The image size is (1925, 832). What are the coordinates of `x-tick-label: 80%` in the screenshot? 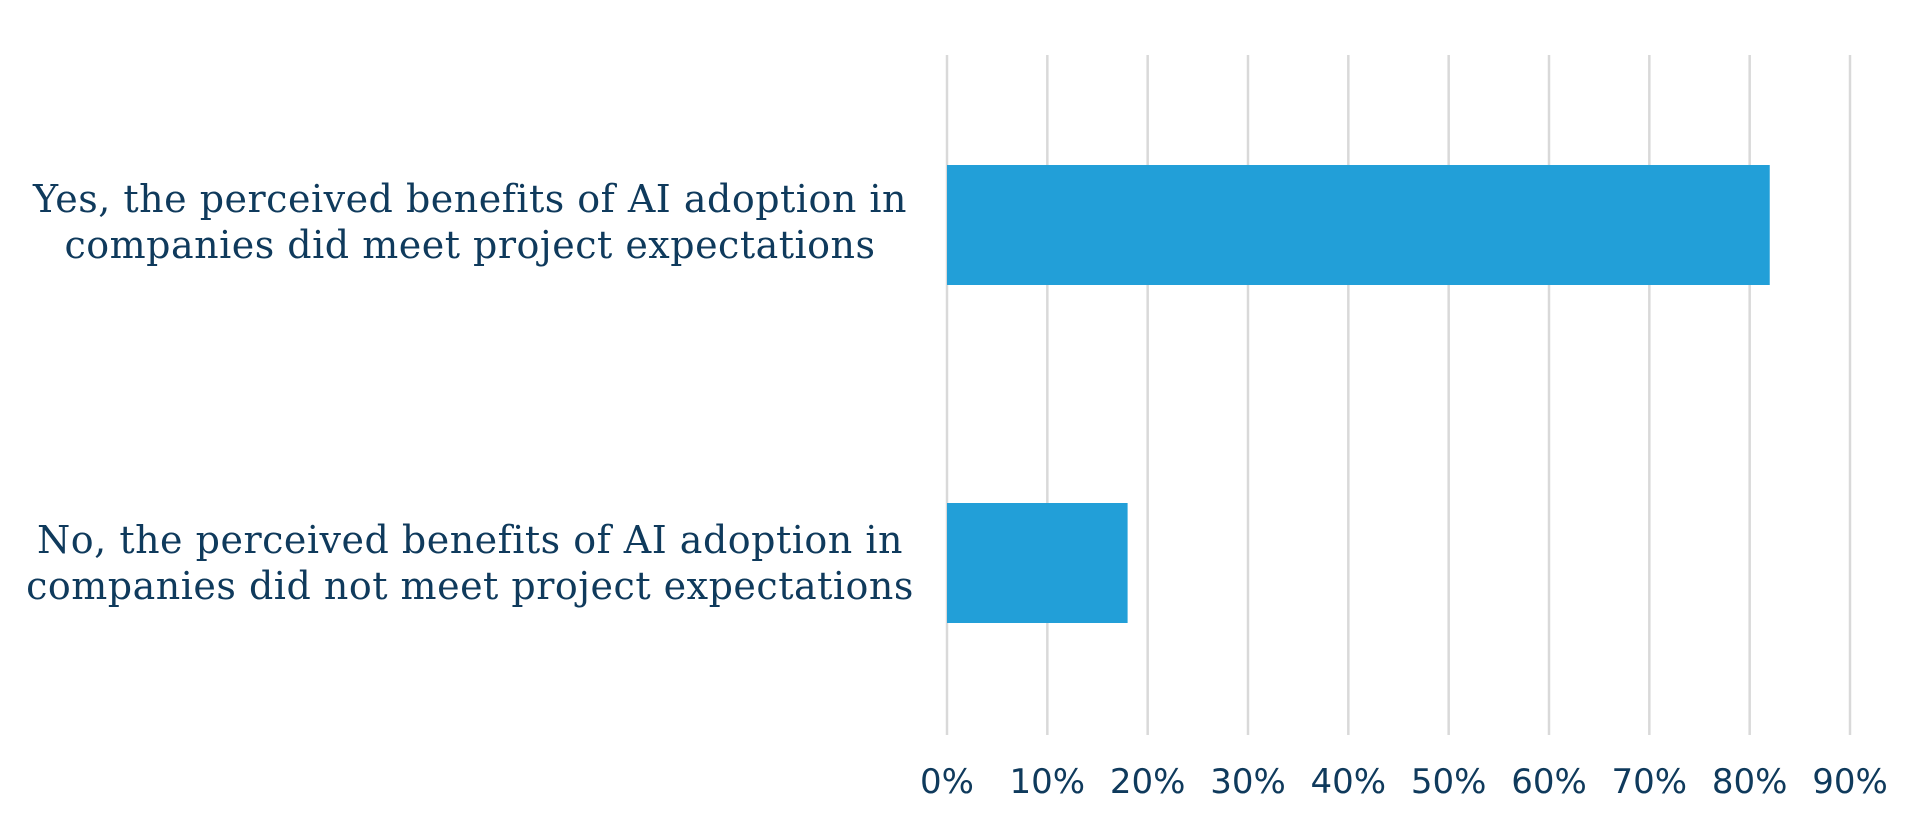 It's located at (1750, 782).